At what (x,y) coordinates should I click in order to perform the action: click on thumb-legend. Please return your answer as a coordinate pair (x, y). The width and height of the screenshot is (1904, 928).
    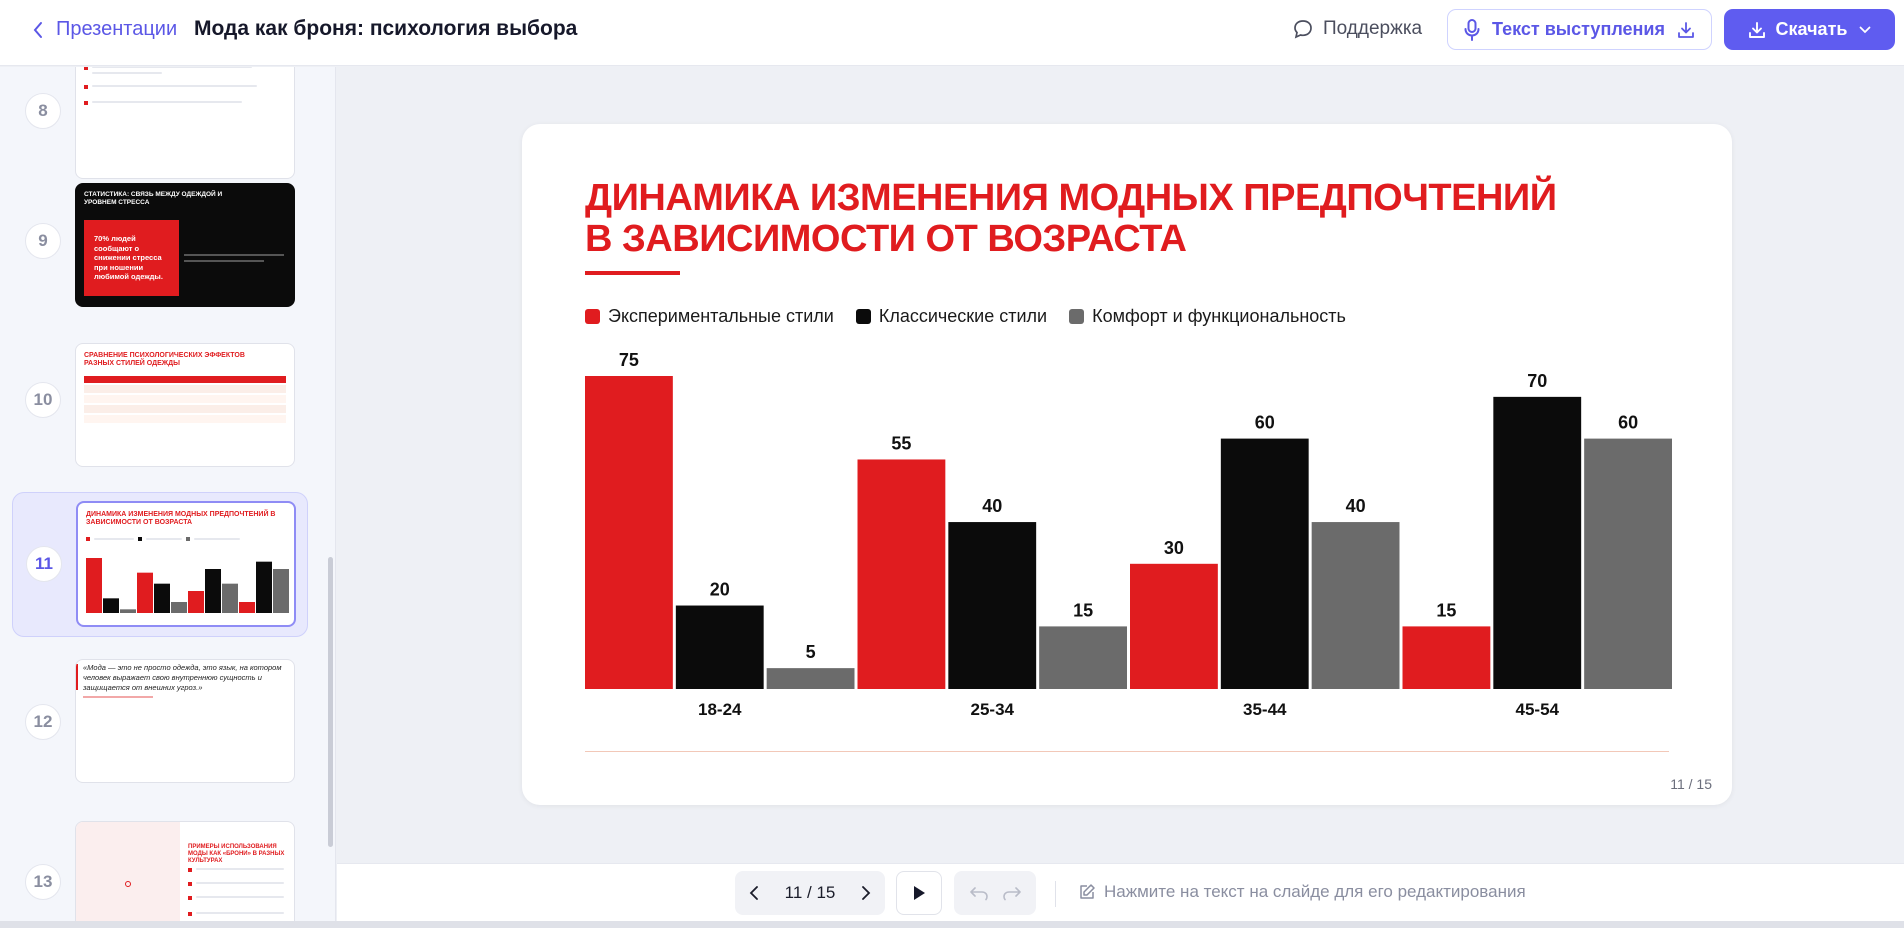
    Looking at the image, I should click on (163, 539).